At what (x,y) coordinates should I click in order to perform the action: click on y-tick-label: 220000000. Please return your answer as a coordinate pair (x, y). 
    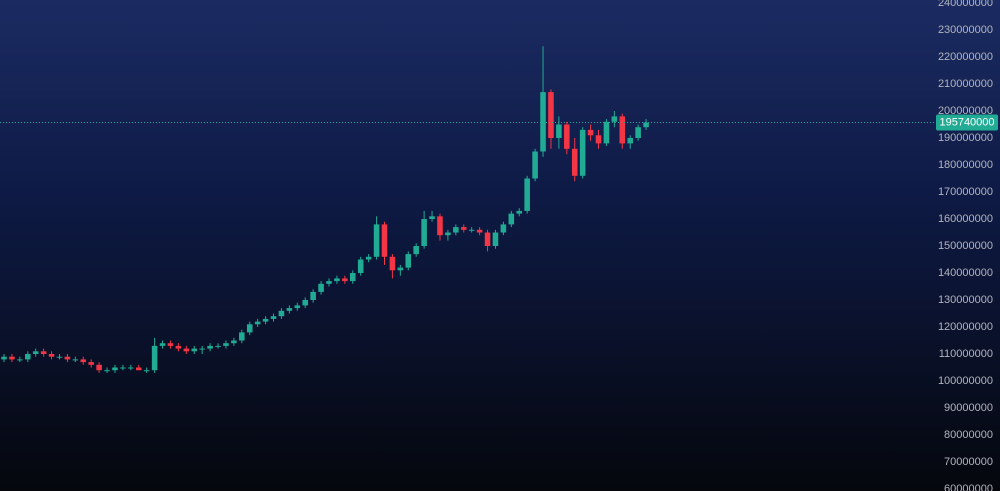
    Looking at the image, I should click on (965, 57).